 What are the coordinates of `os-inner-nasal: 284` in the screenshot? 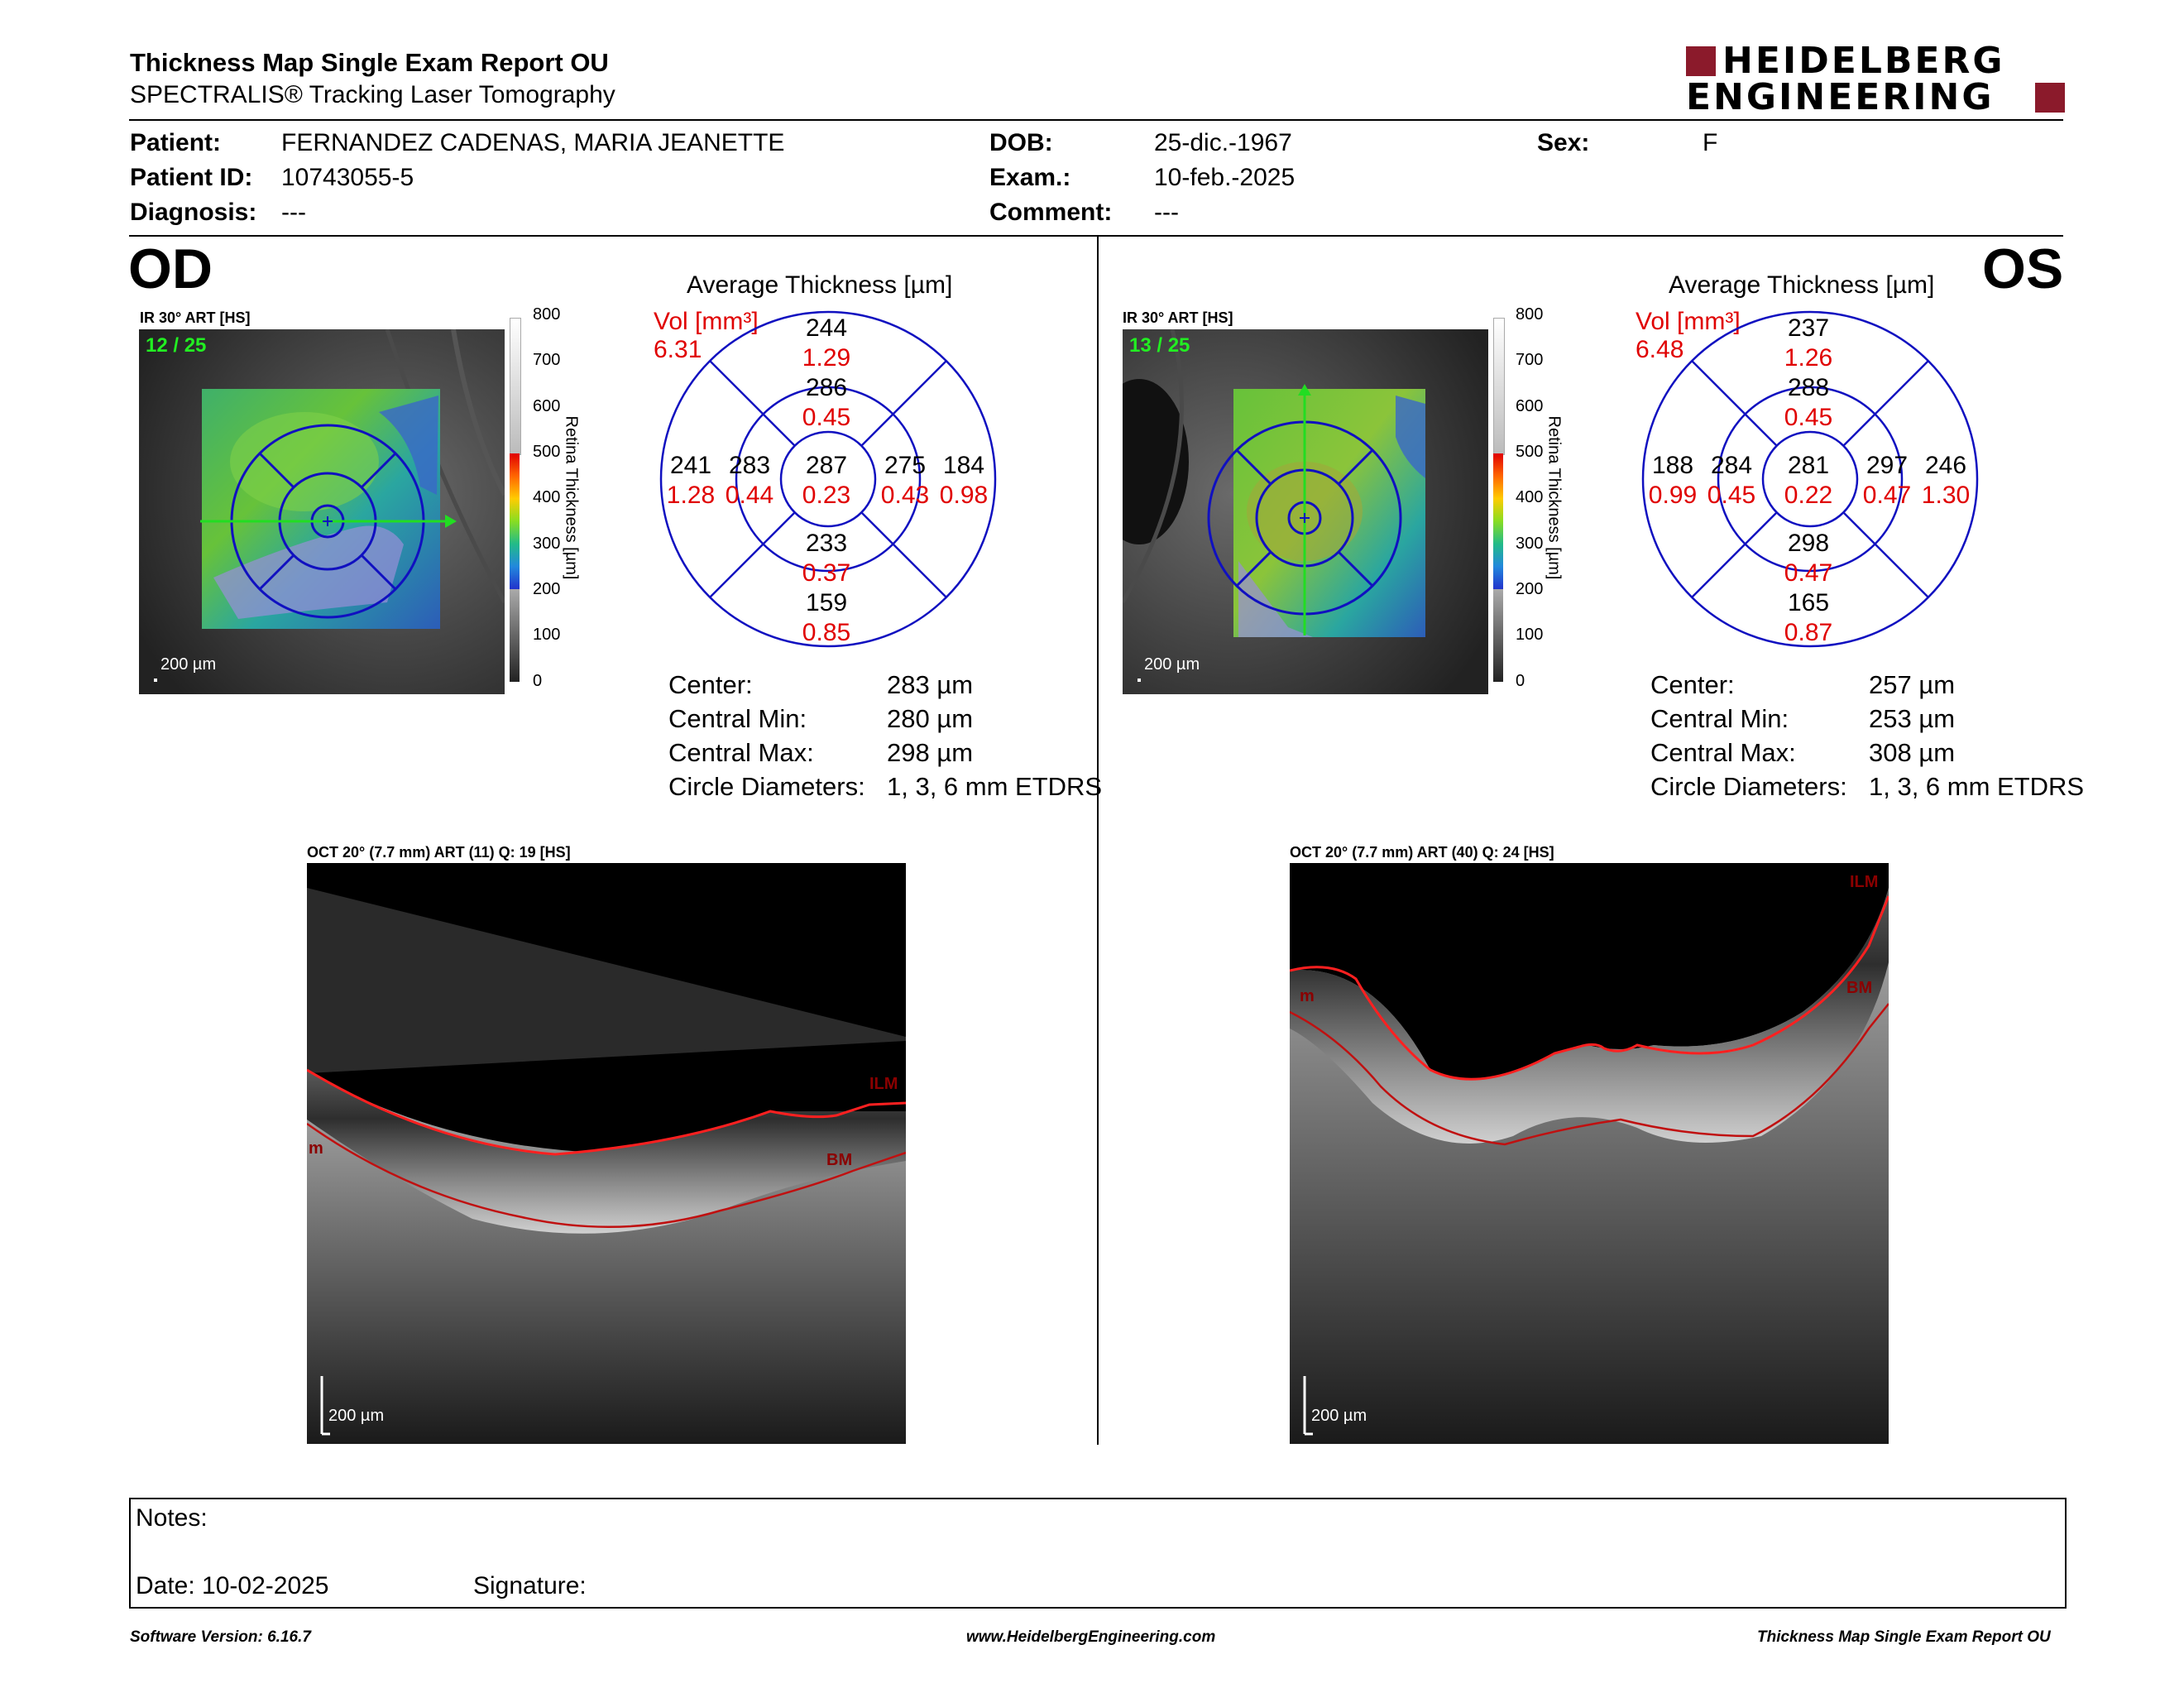 It's located at (1731, 465).